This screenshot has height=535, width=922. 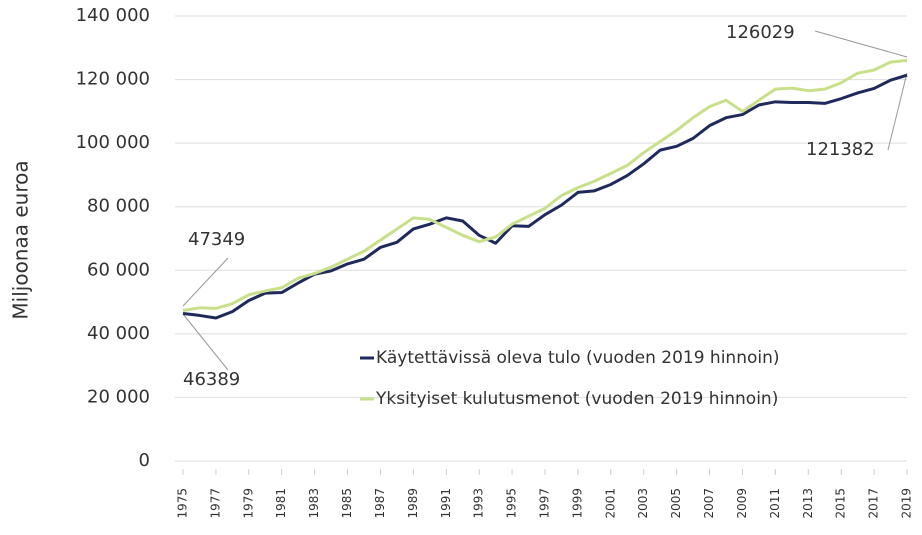 I want to click on x-tick-label: 1983, so click(x=314, y=503).